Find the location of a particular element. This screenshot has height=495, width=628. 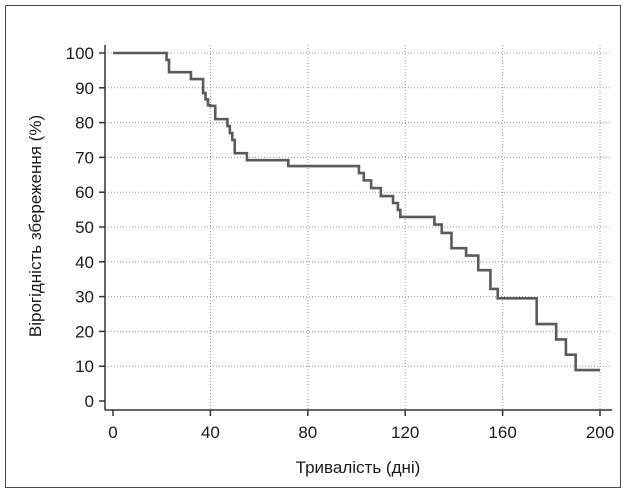

y-tick-label: 50 is located at coordinates (84, 227).